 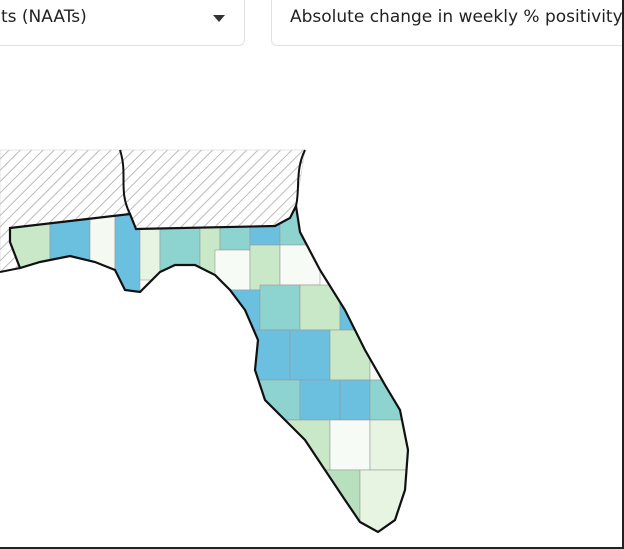 I want to click on dropdown-label: Absolute change in weekly % positivity, so click(x=456, y=17).